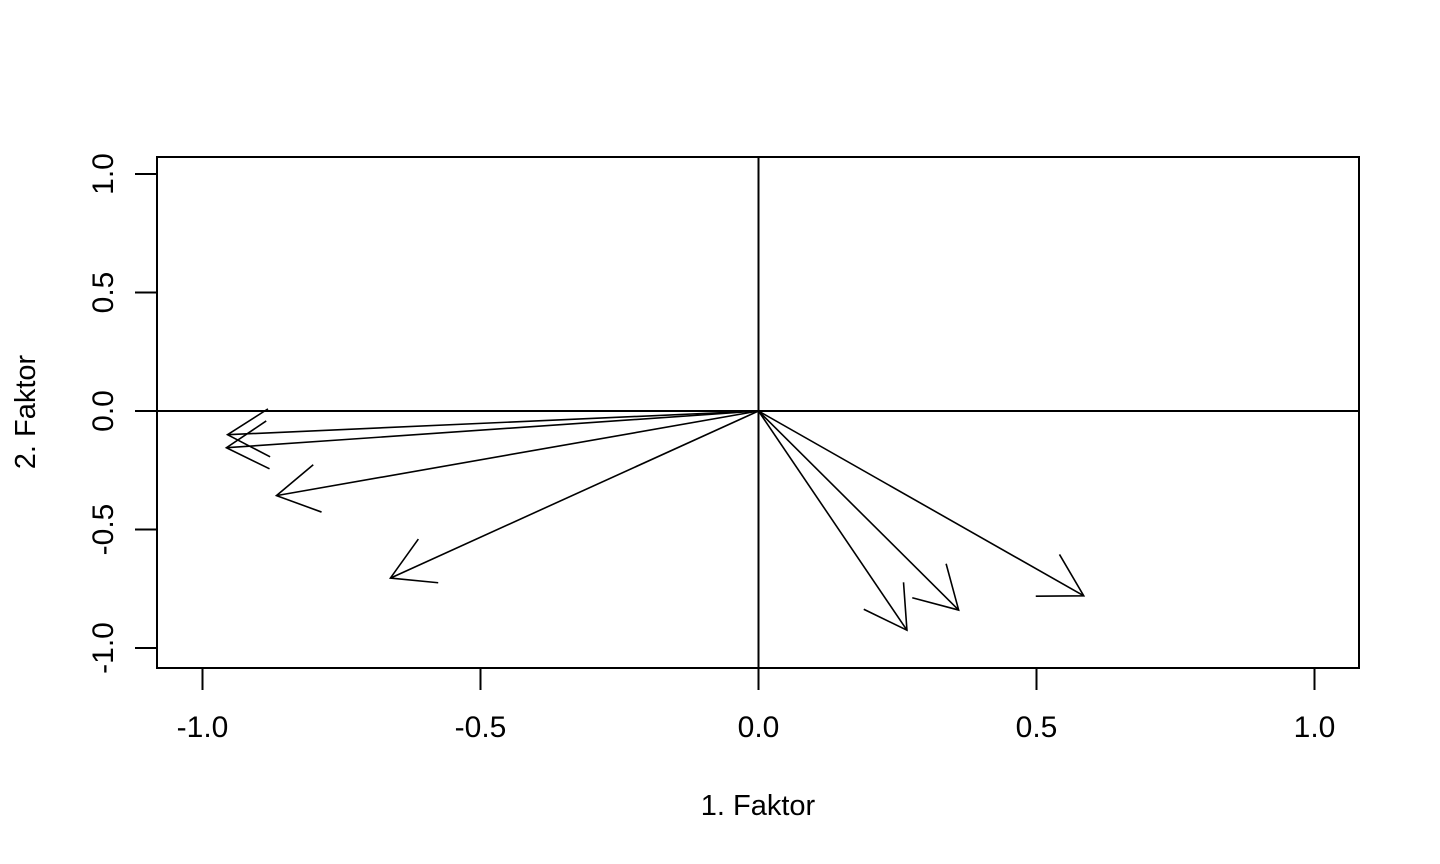 This screenshot has height=864, width=1440. I want to click on y-tick-label: 0.5, so click(103, 293).